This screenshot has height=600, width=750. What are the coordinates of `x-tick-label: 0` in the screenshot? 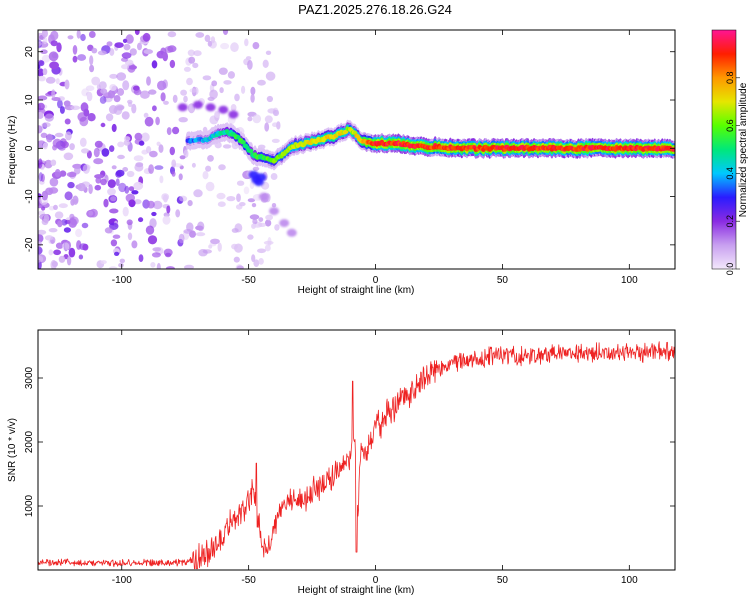 It's located at (376, 580).